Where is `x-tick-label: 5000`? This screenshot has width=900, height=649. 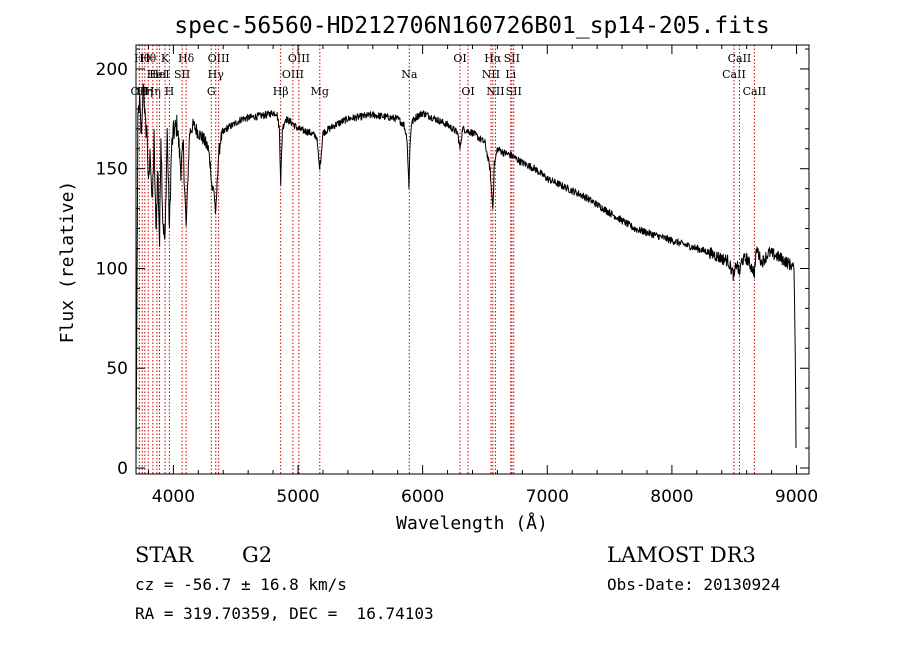 x-tick-label: 5000 is located at coordinates (297, 497).